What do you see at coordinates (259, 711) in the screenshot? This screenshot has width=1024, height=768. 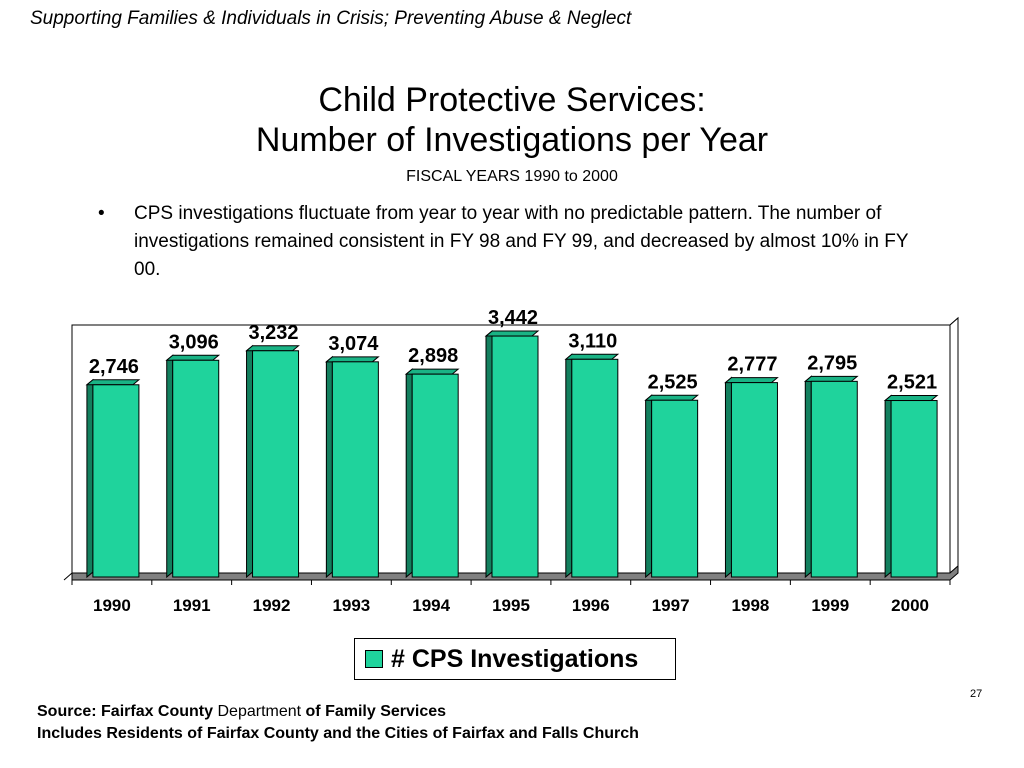 I see `source-dept: Department` at bounding box center [259, 711].